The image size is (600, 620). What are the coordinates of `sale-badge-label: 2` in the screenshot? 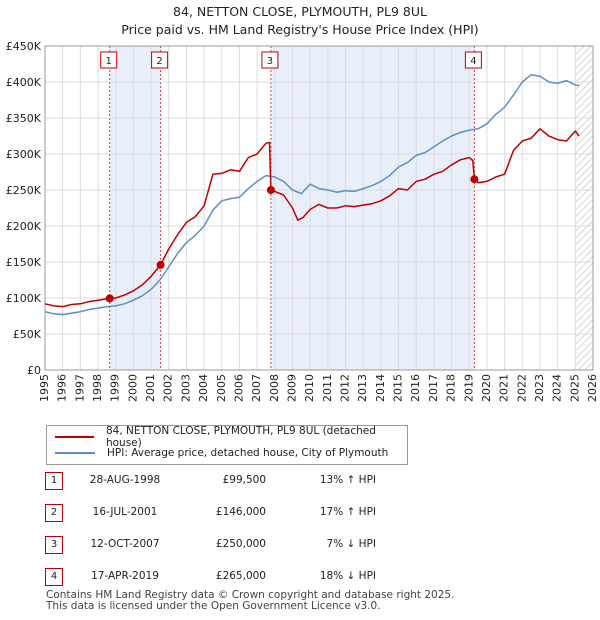 It's located at (159, 61).